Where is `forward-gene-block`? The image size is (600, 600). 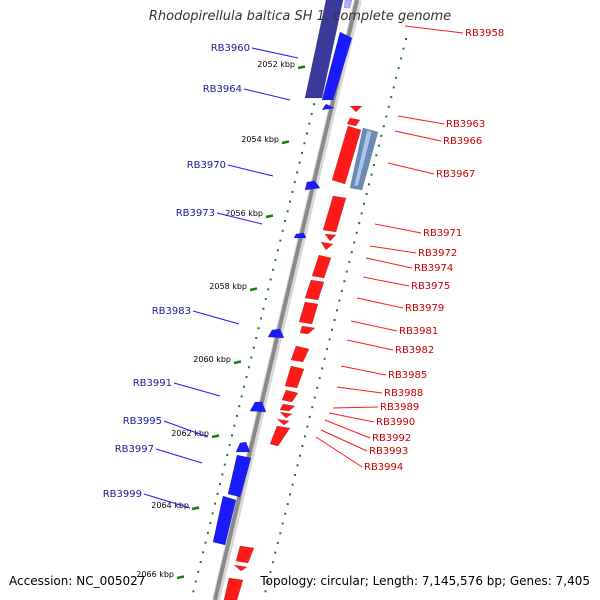
forward-gene-block is located at coordinates (348, 4).